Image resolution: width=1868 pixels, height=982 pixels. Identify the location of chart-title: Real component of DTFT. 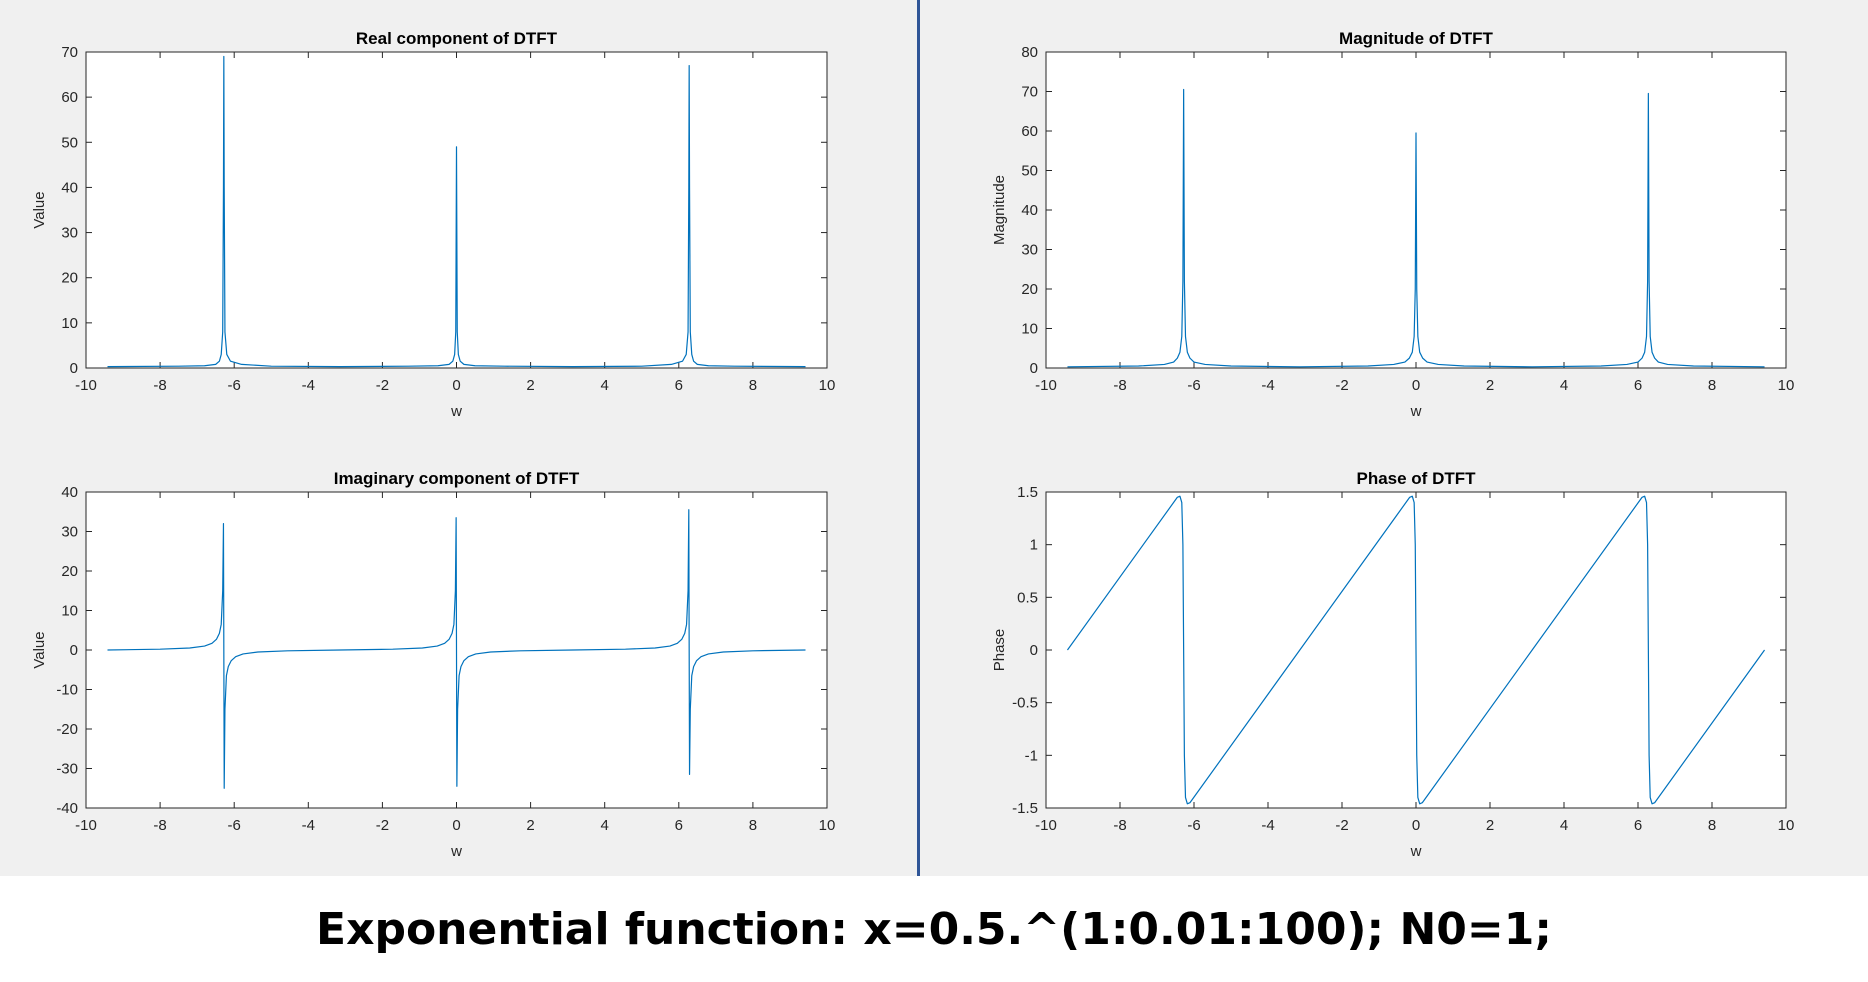
(457, 38).